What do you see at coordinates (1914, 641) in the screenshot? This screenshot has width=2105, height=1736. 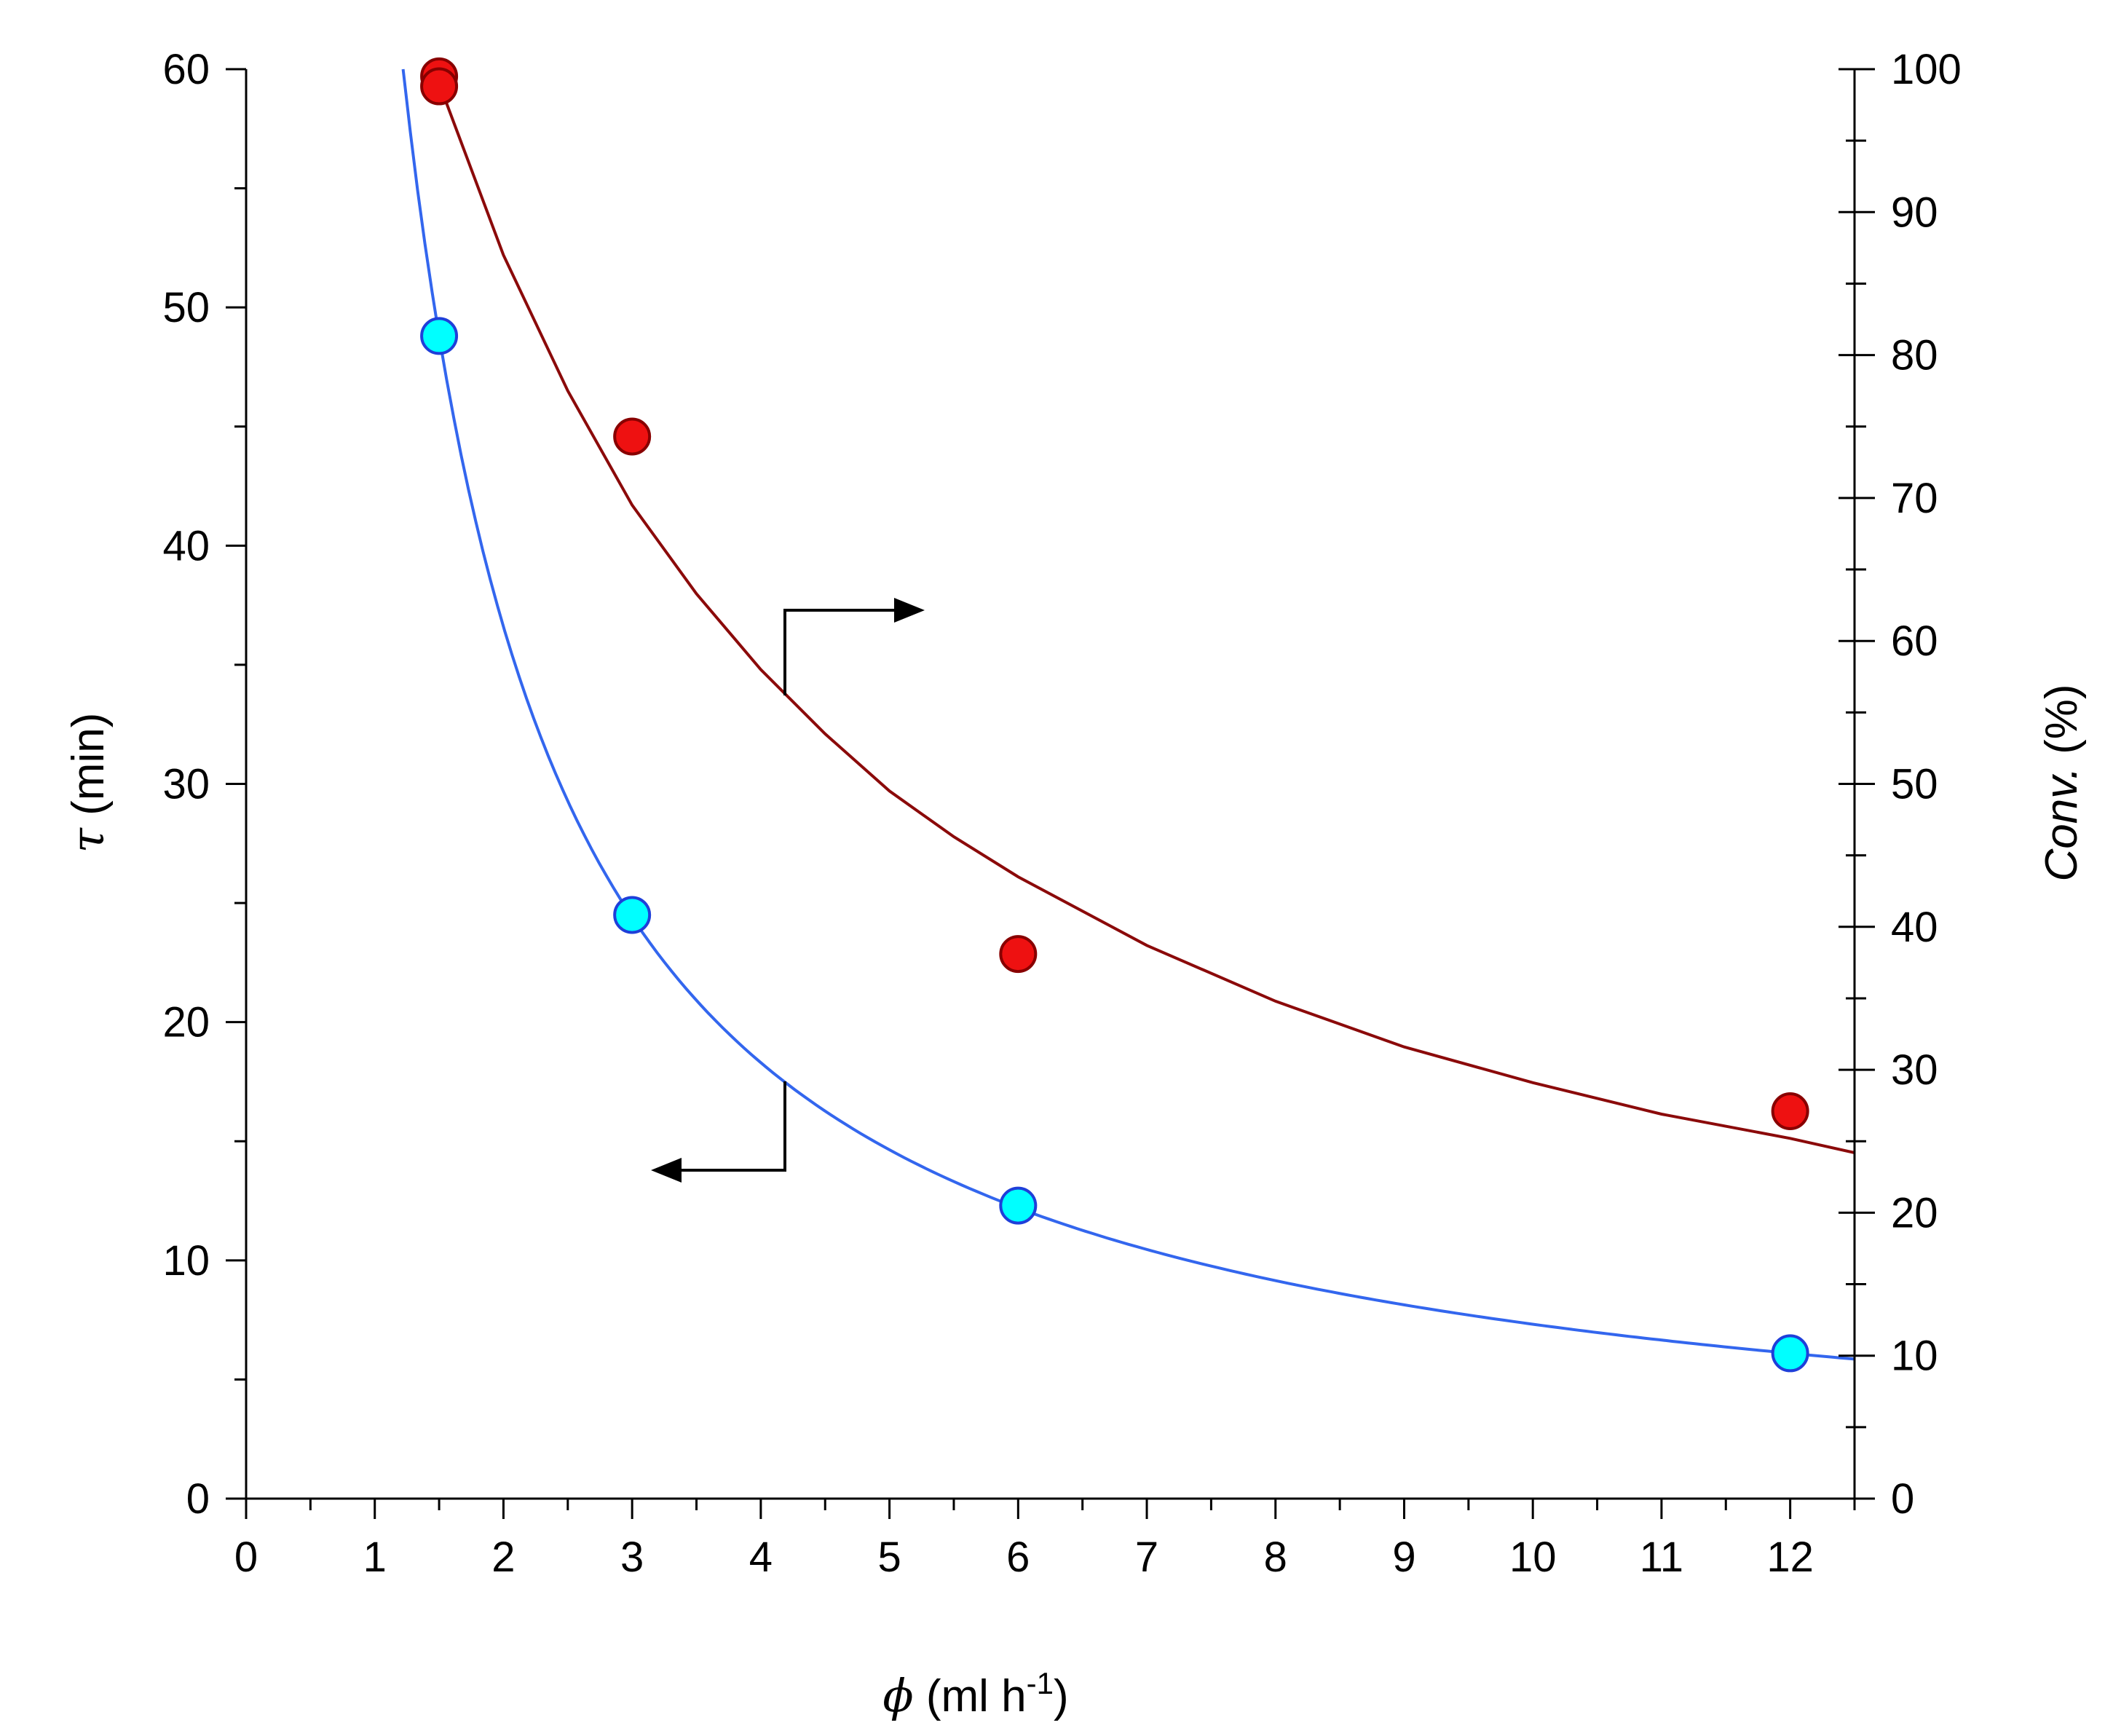 I see `y-right-tick-label: 60` at bounding box center [1914, 641].